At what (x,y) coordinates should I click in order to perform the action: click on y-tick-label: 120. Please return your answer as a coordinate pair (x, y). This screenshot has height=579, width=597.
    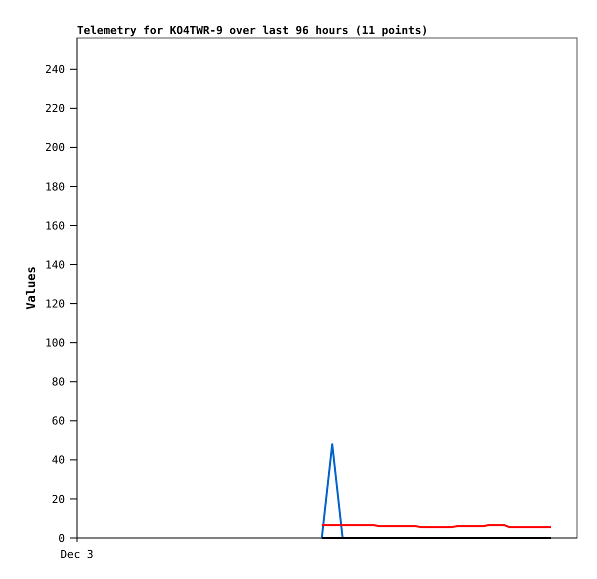
    Looking at the image, I should click on (55, 303).